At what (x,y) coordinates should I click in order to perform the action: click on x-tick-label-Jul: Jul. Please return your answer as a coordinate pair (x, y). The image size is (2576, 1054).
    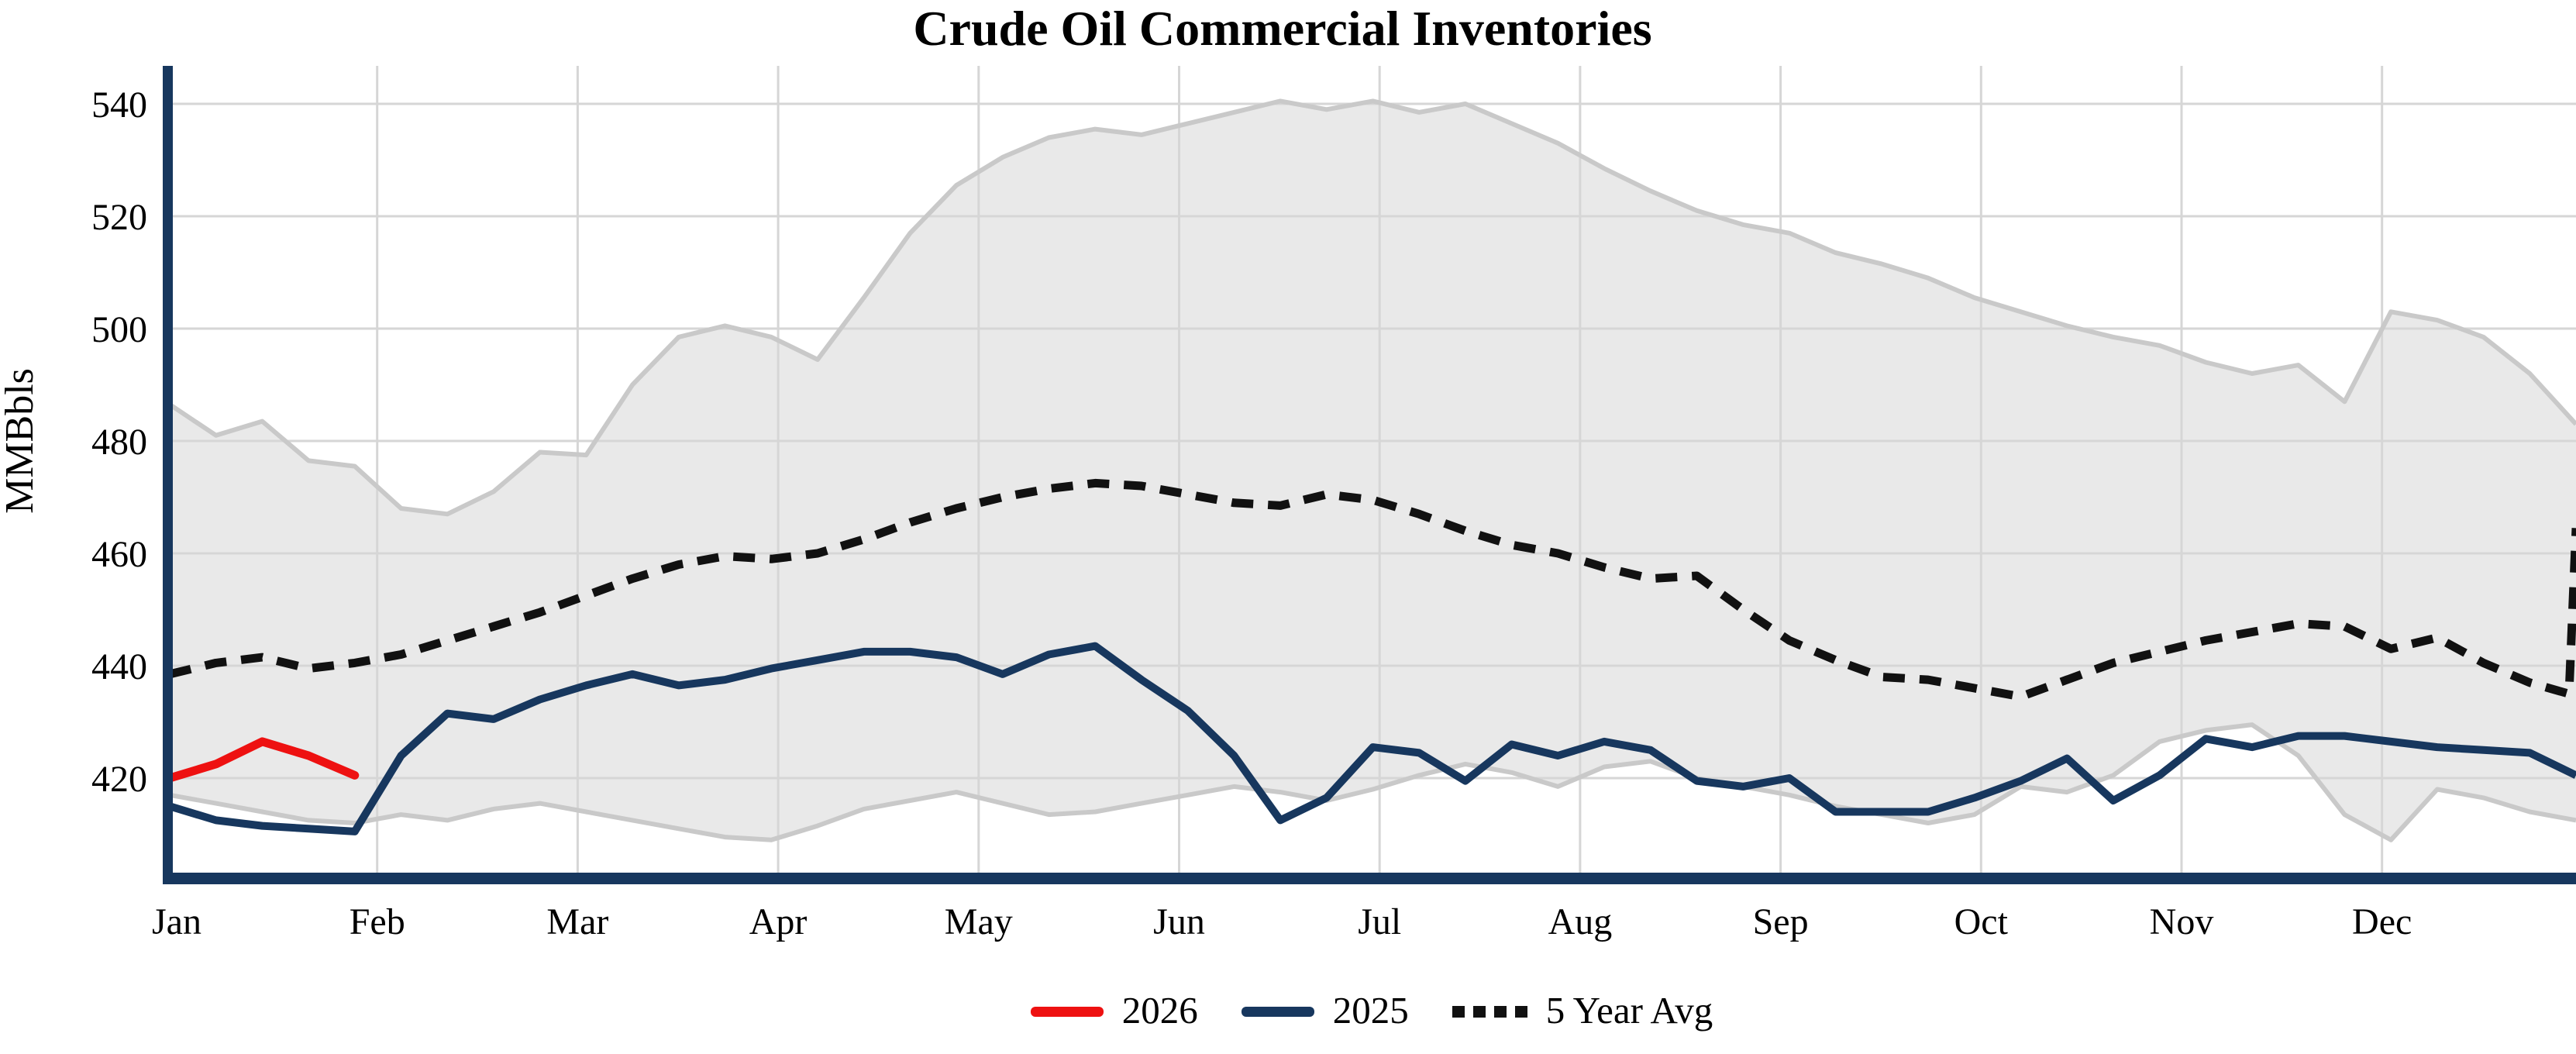
    Looking at the image, I should click on (1379, 921).